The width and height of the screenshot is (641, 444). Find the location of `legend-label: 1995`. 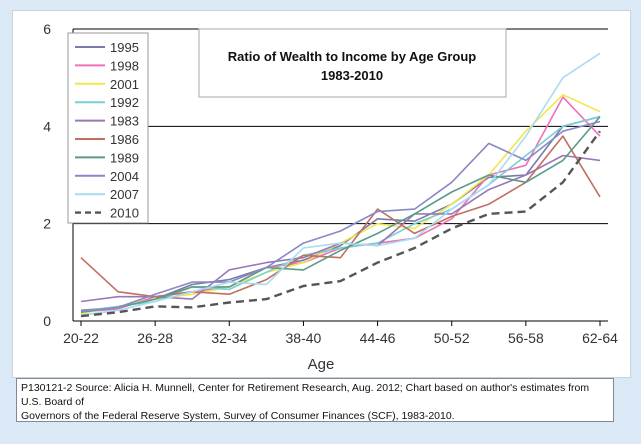

legend-label: 1995 is located at coordinates (124, 47).